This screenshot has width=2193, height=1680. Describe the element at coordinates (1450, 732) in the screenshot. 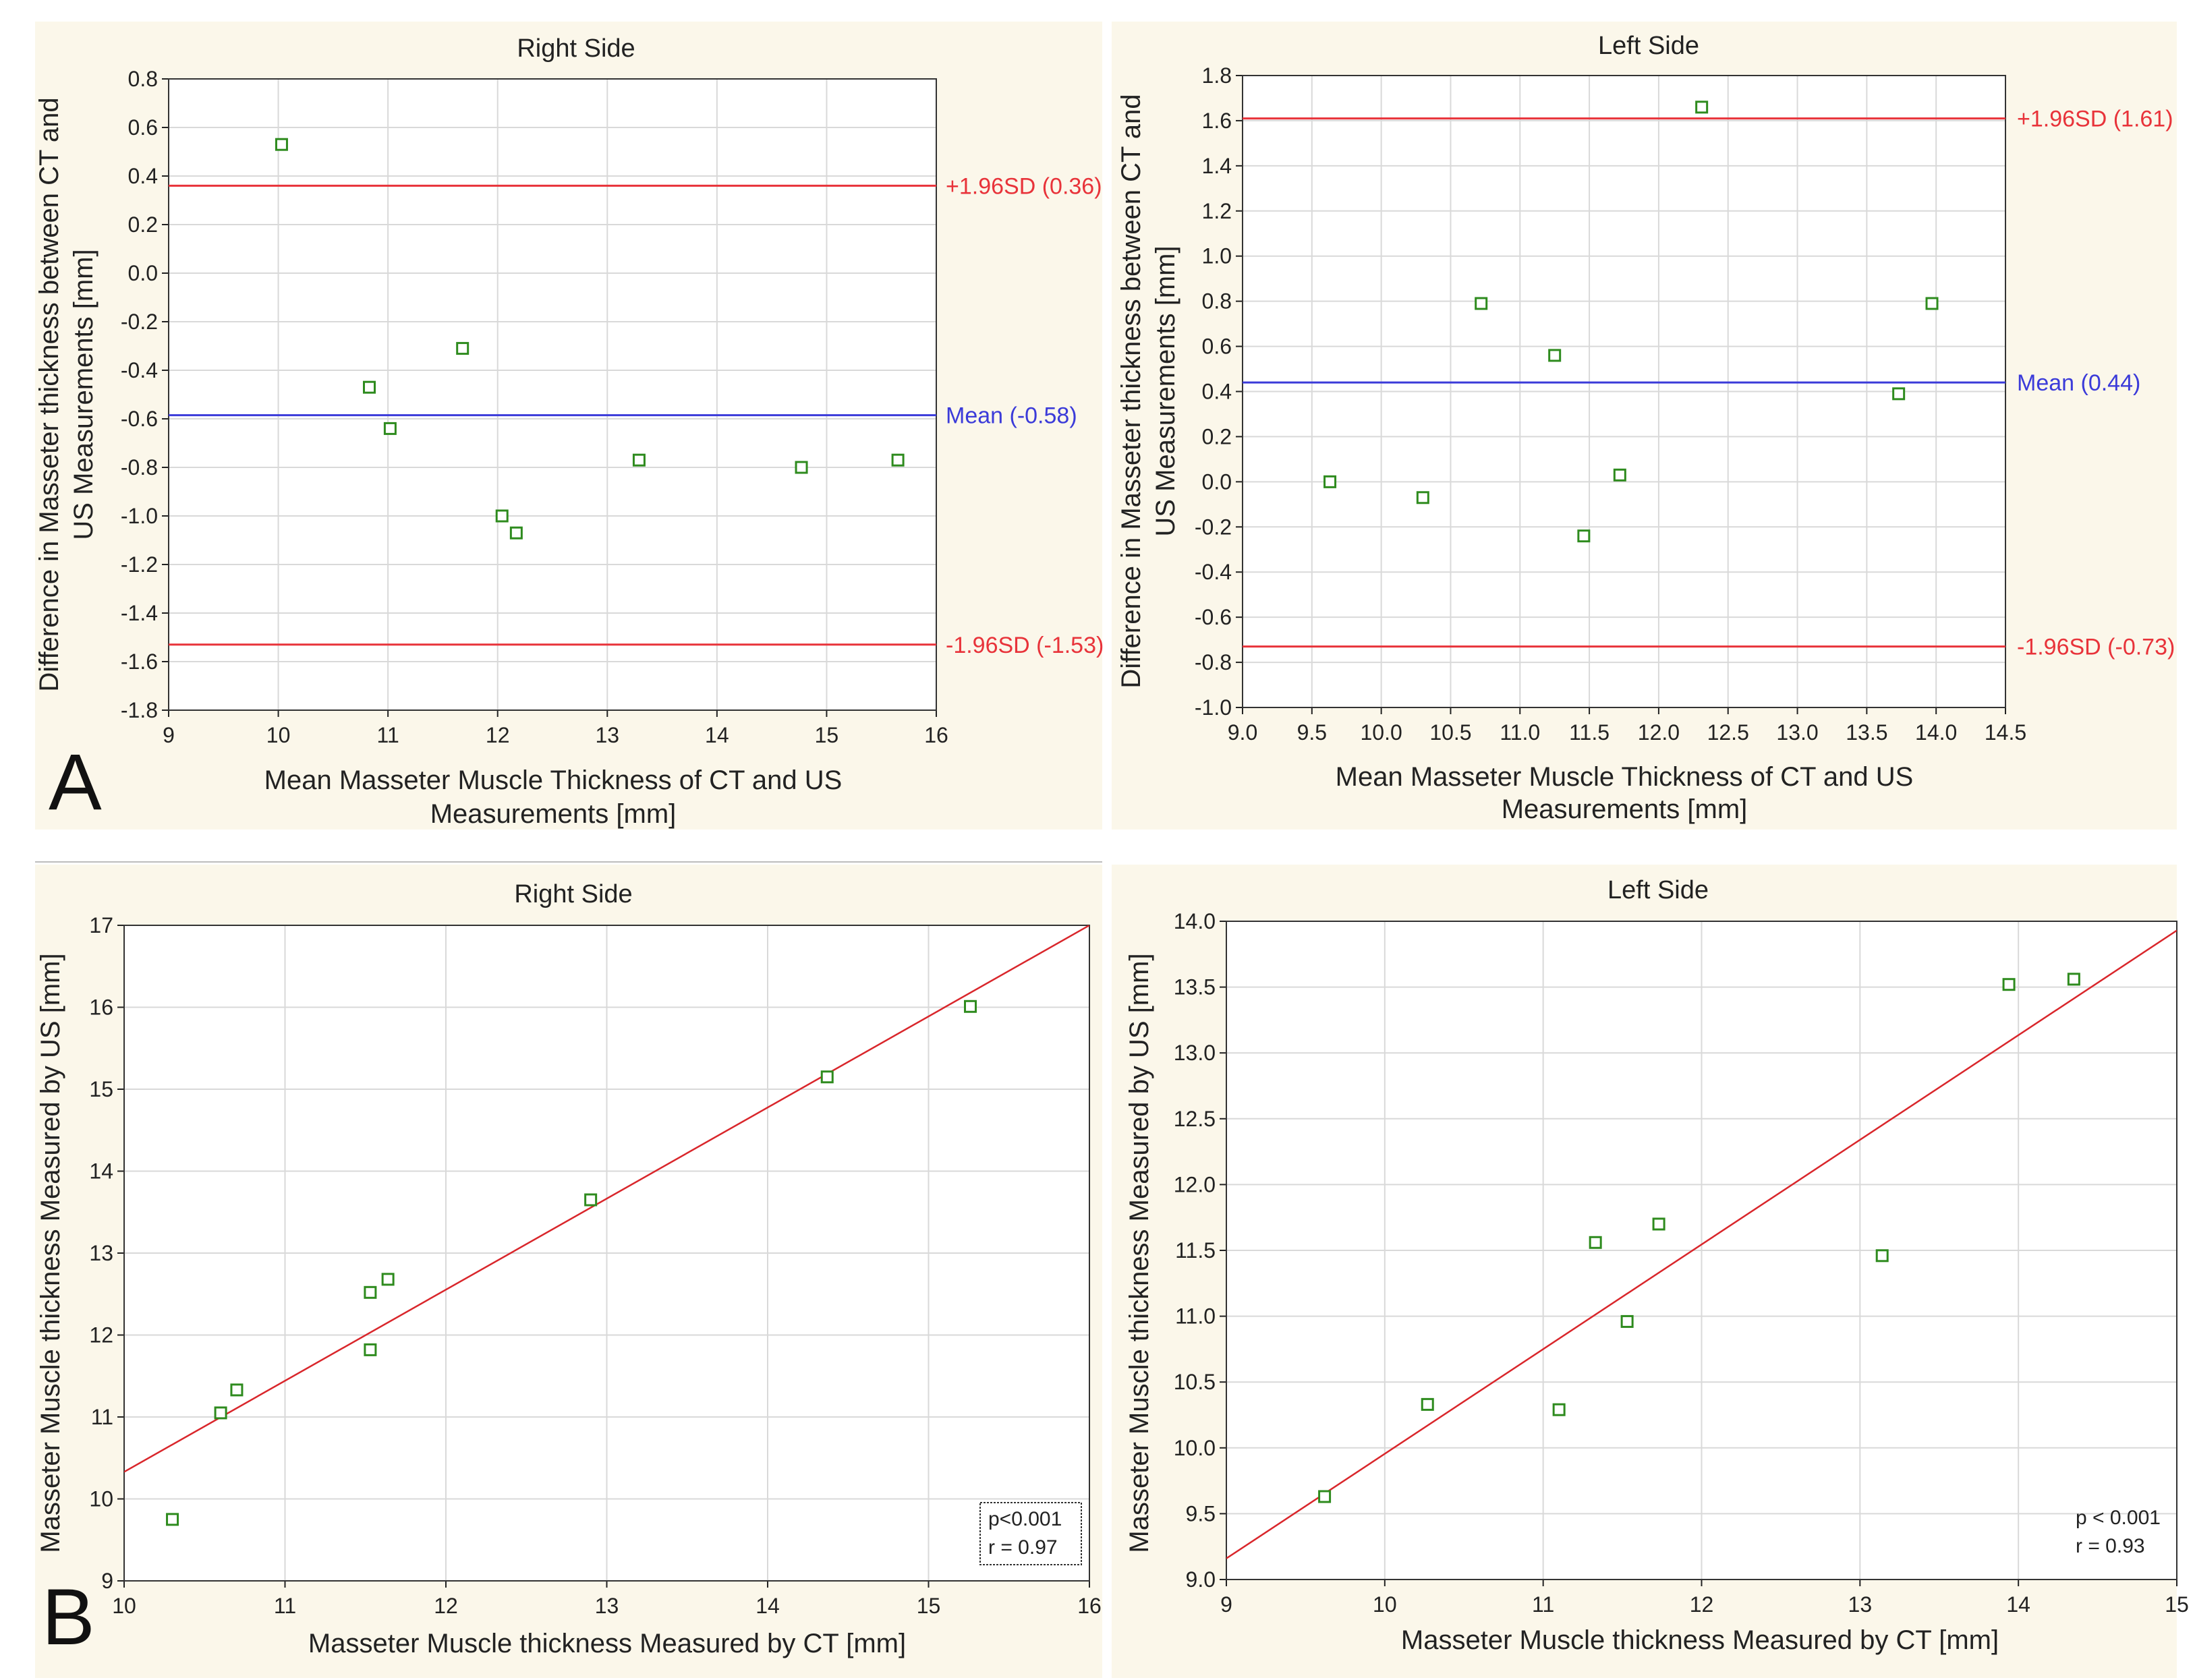

I see `x-tick-label: 10.5` at that location.